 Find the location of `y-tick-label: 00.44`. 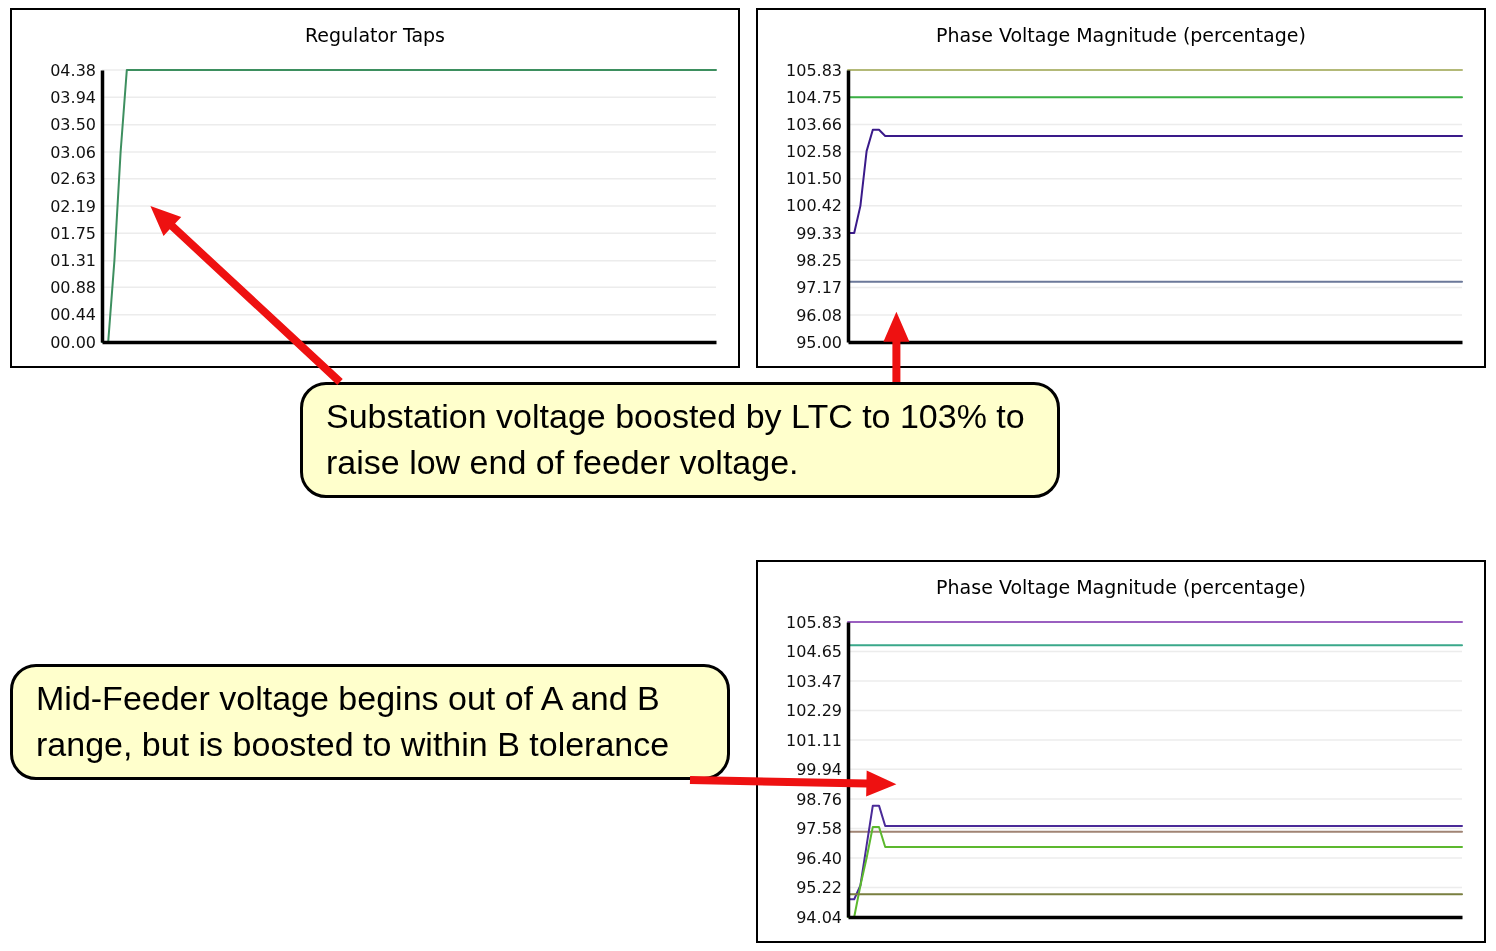

y-tick-label: 00.44 is located at coordinates (73, 315).